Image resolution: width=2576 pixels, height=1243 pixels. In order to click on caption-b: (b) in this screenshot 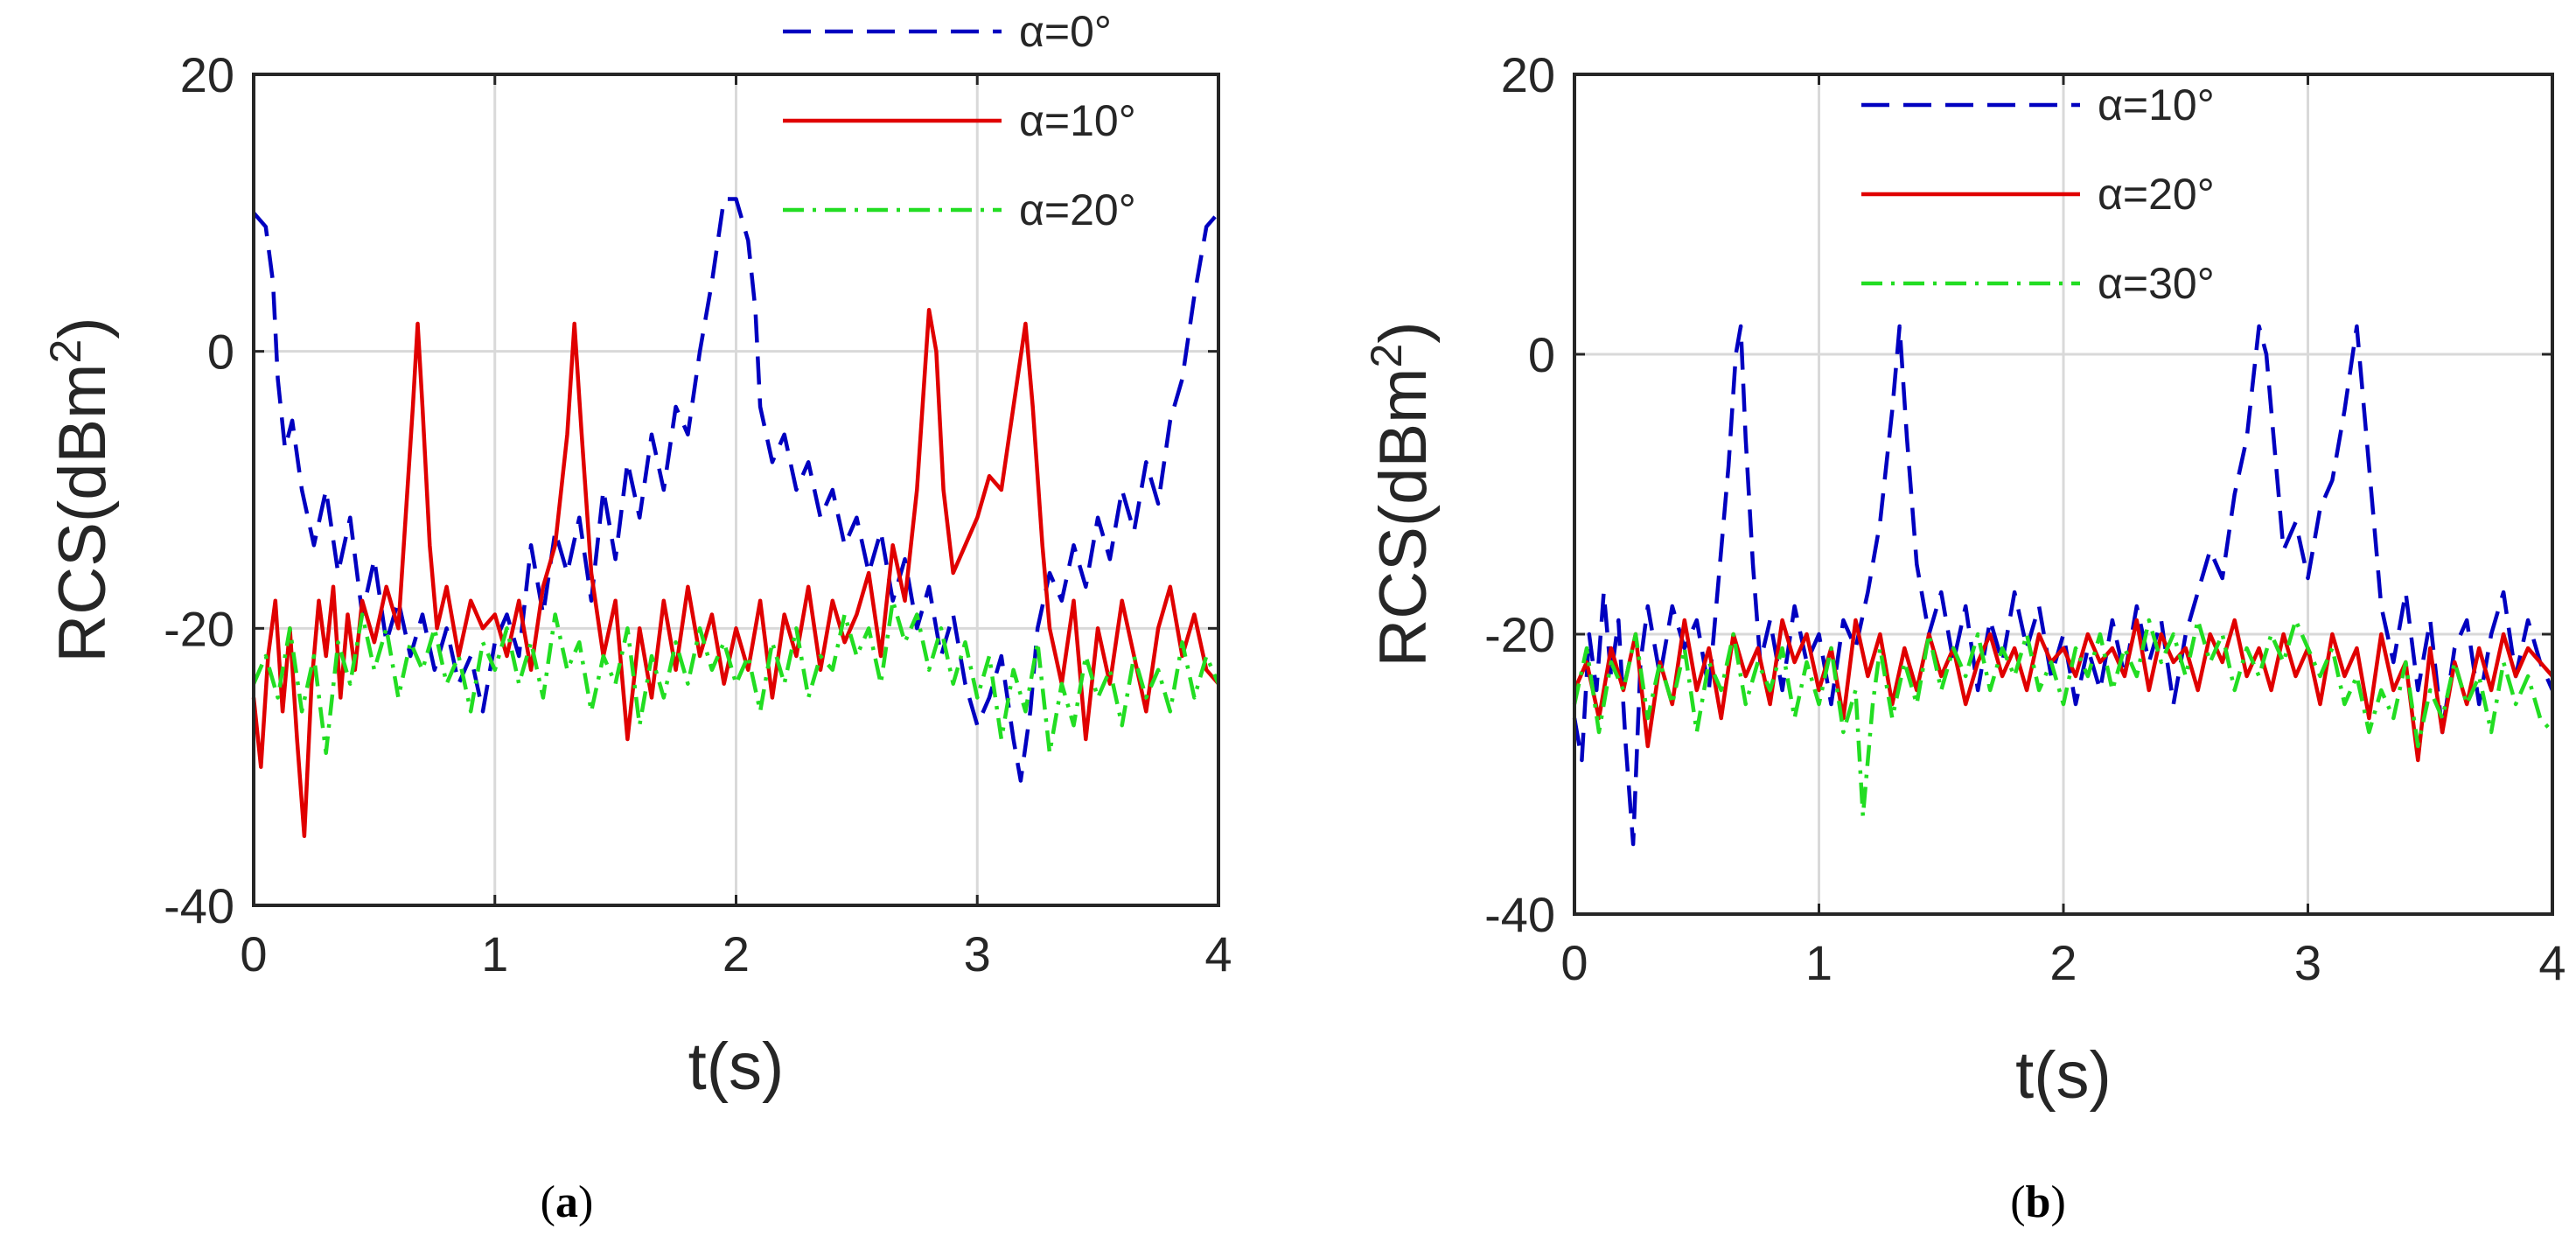, I will do `click(2038, 1202)`.